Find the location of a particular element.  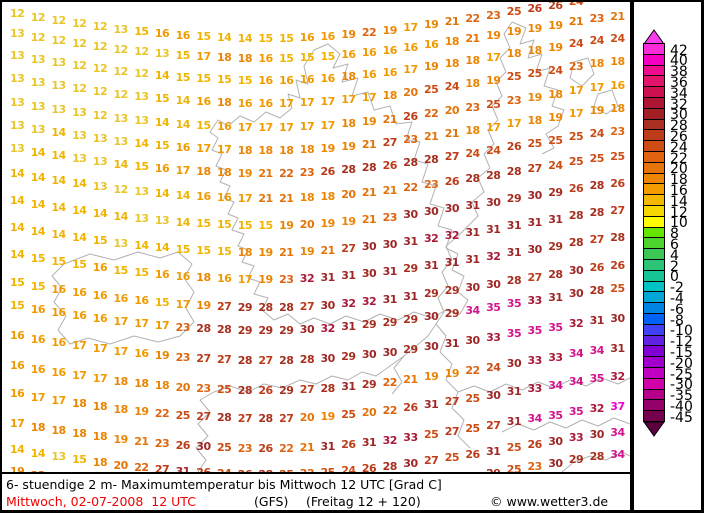

temperature-value: 35 is located at coordinates (514, 304).